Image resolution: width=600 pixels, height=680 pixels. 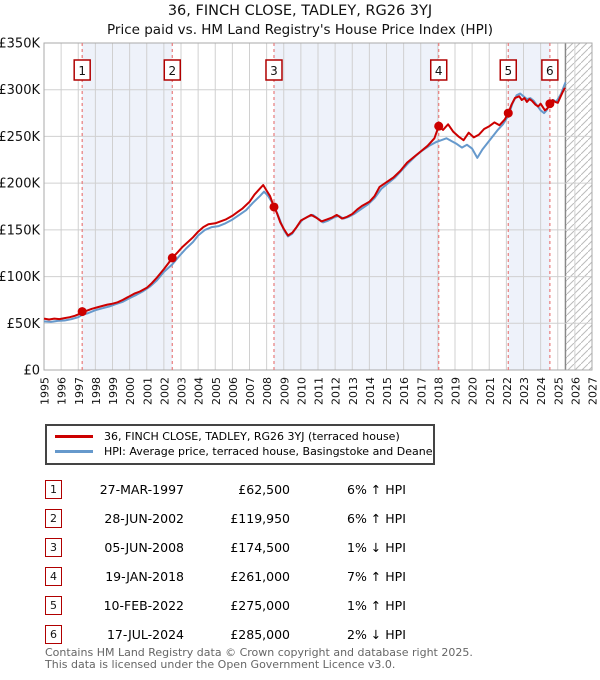 What do you see at coordinates (164, 391) in the screenshot?
I see `svg-text: 2002` at bounding box center [164, 391].